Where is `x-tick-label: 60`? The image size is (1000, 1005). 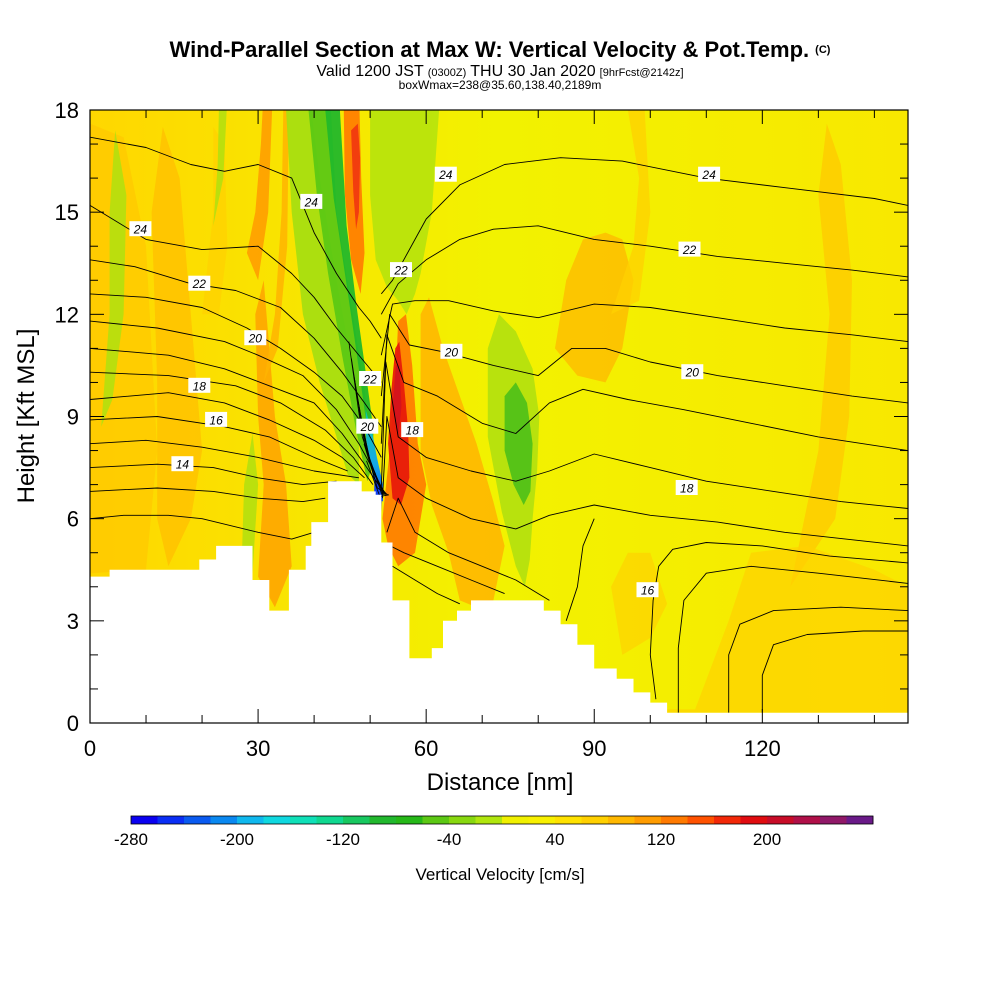 x-tick-label: 60 is located at coordinates (426, 748).